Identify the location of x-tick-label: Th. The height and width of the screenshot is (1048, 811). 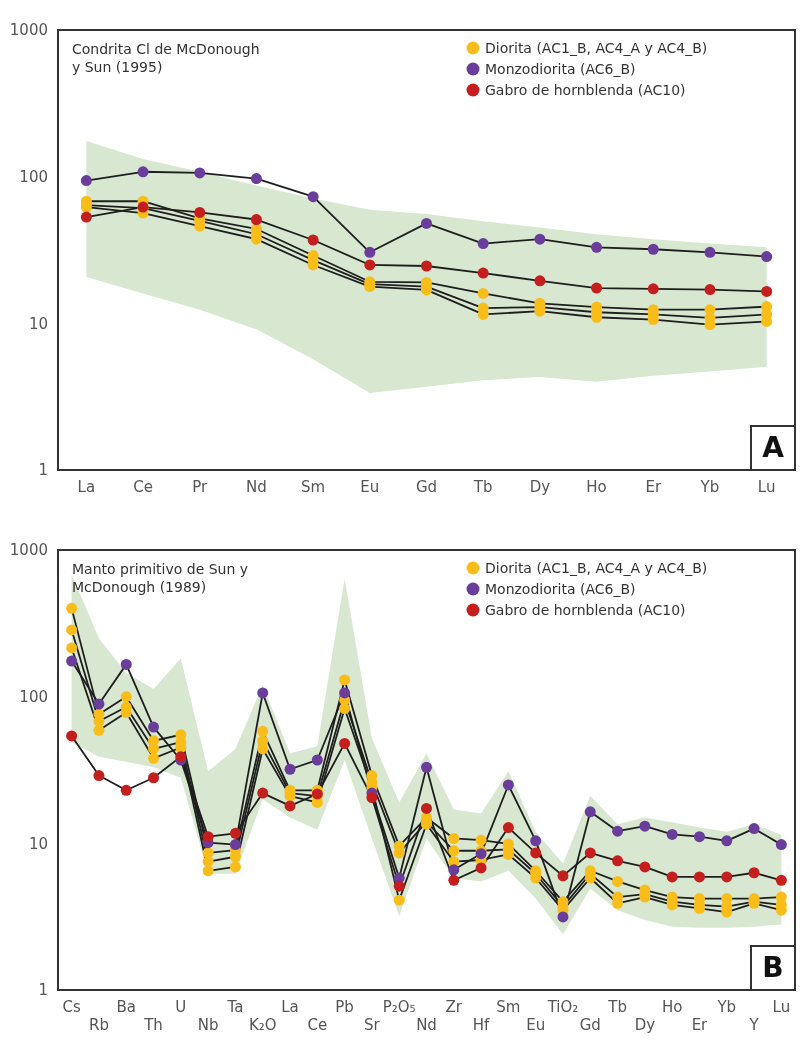
(153, 1025).